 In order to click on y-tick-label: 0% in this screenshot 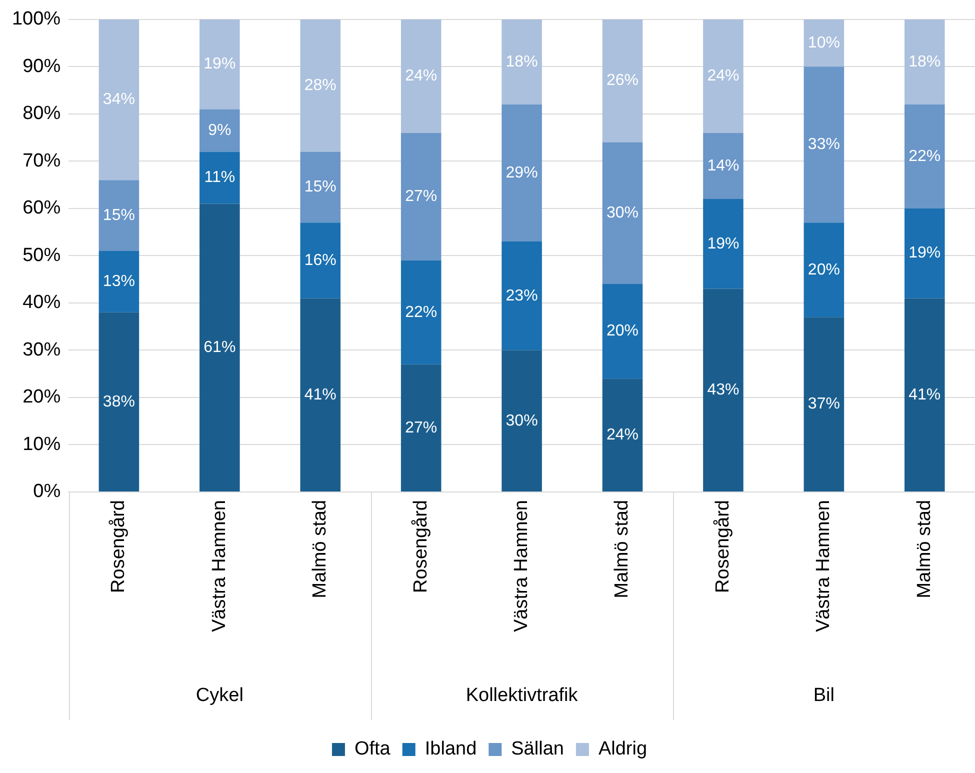, I will do `click(47, 491)`.